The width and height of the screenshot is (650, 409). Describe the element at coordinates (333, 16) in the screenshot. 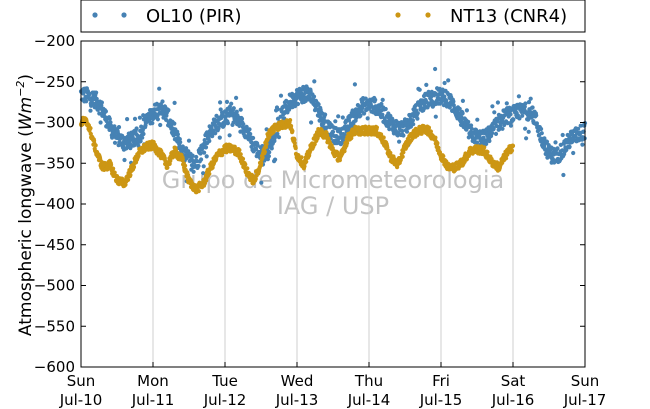

I see `legend: OL10 (PIR) NT13 (CNR4)` at that location.